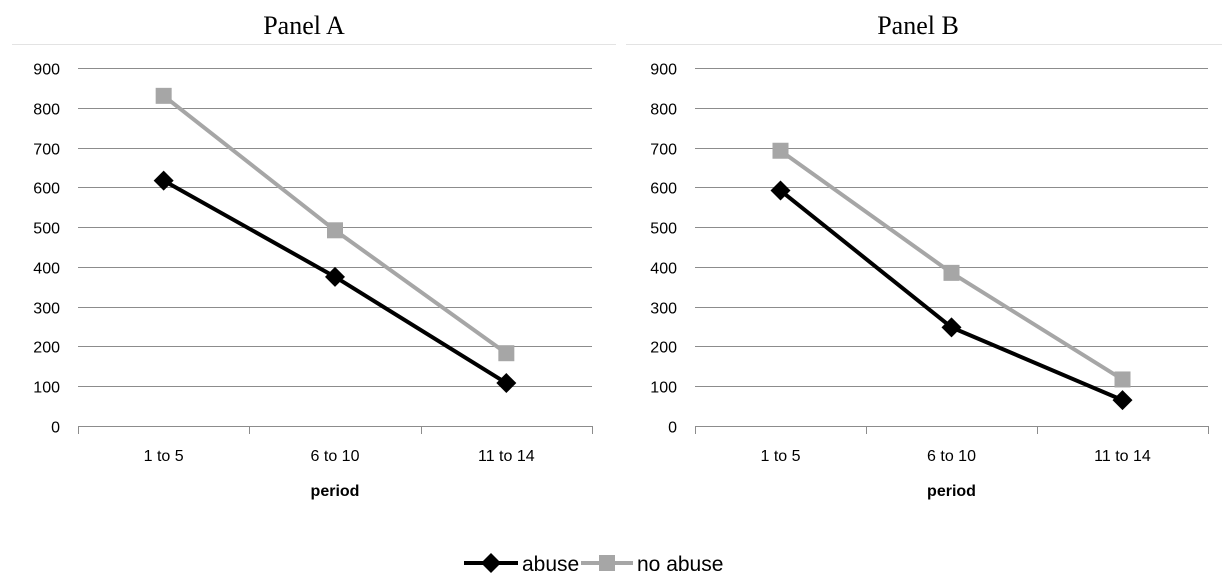 This screenshot has height=576, width=1226. I want to click on panel-title: Panel B, so click(918, 25).